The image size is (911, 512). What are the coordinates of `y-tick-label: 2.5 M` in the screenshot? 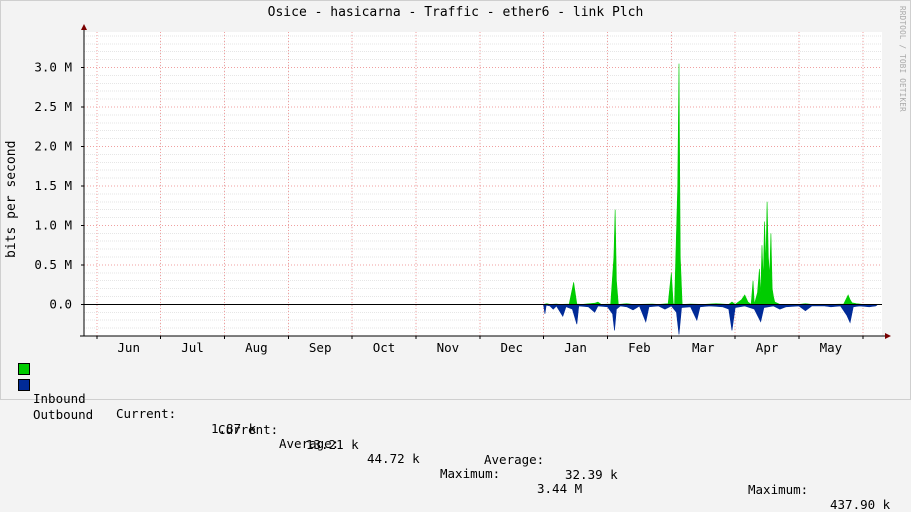 It's located at (53, 106).